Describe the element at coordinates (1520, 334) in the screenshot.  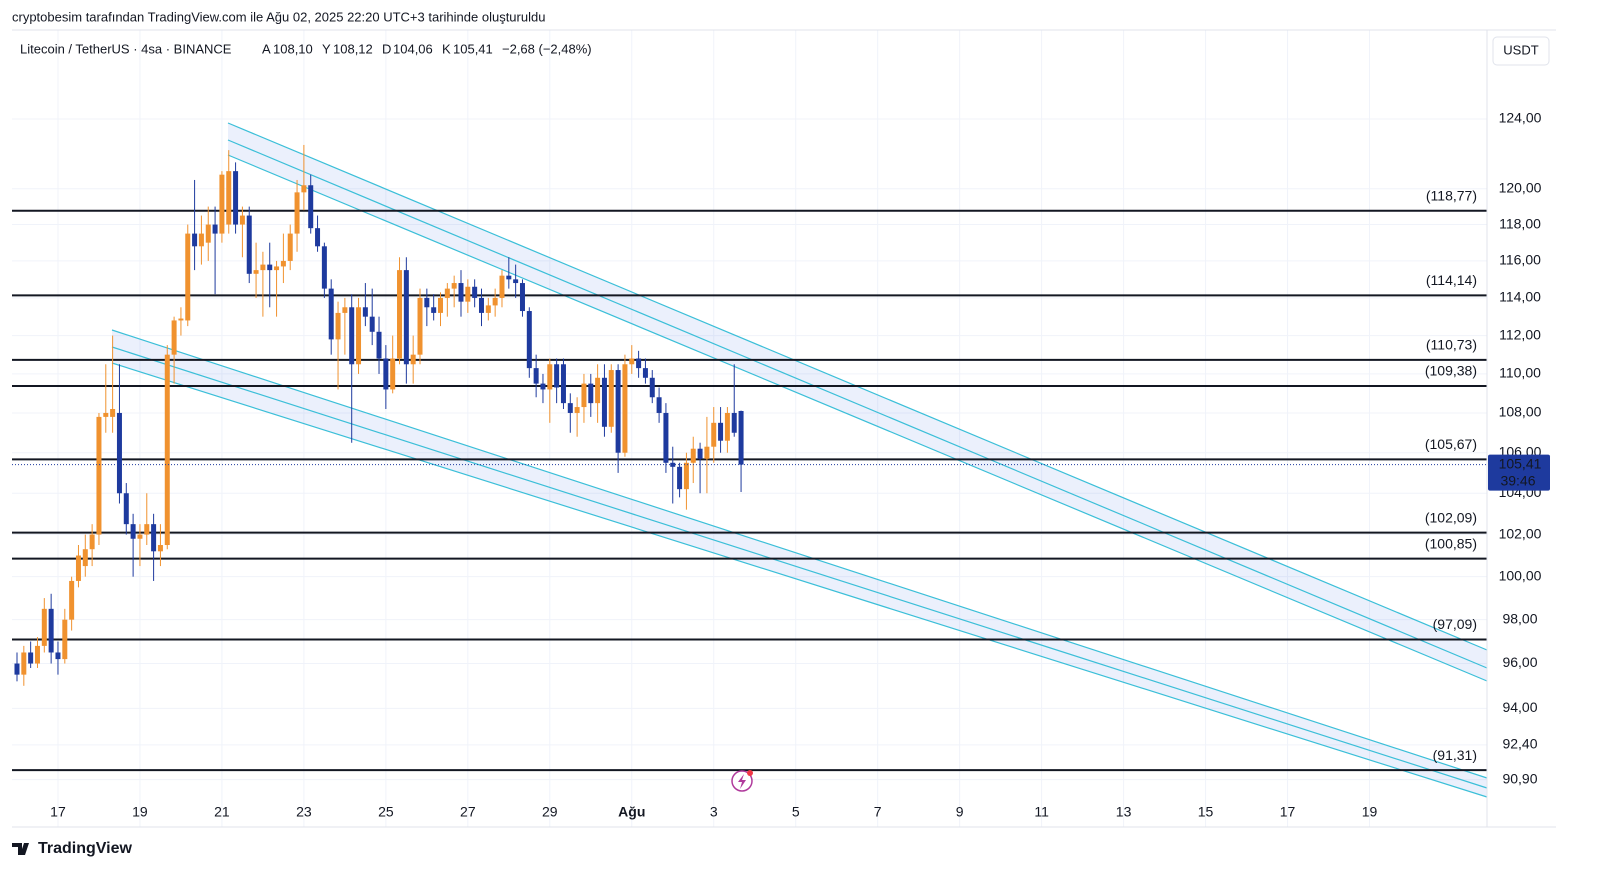
I see `y-tick-label: 112,00` at that location.